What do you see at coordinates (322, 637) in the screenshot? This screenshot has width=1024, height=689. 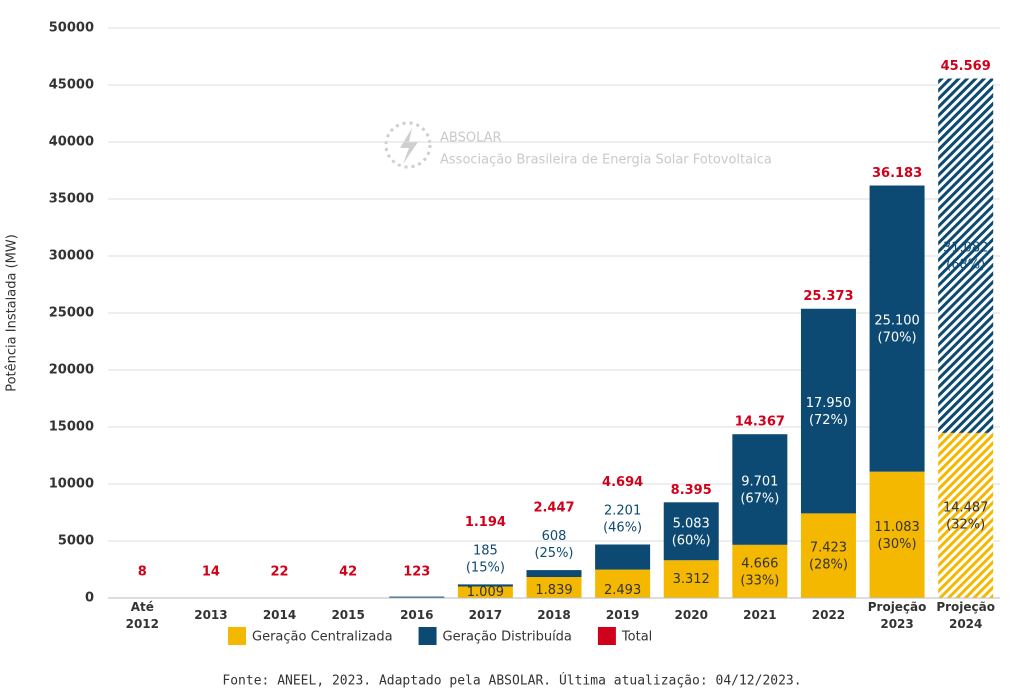 I see `legend-label: Geração Centralizada` at bounding box center [322, 637].